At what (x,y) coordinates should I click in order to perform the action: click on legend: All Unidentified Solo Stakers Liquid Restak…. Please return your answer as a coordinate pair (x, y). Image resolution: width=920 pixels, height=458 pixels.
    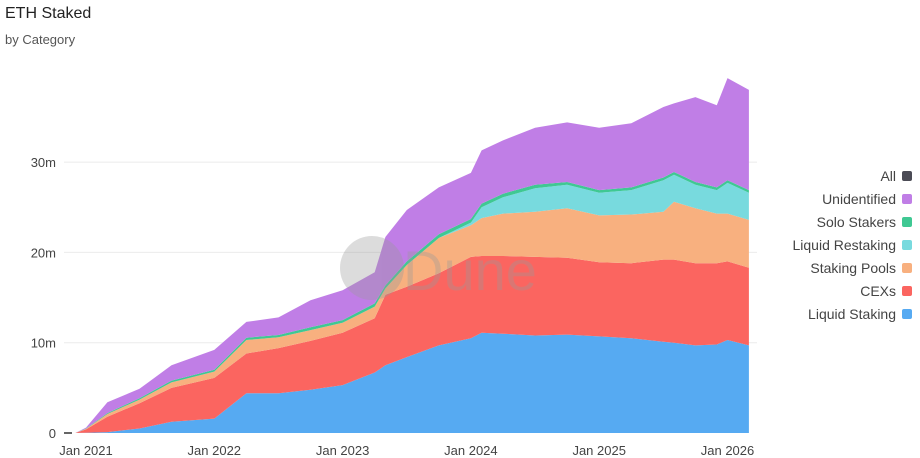
    Looking at the image, I should click on (812, 244).